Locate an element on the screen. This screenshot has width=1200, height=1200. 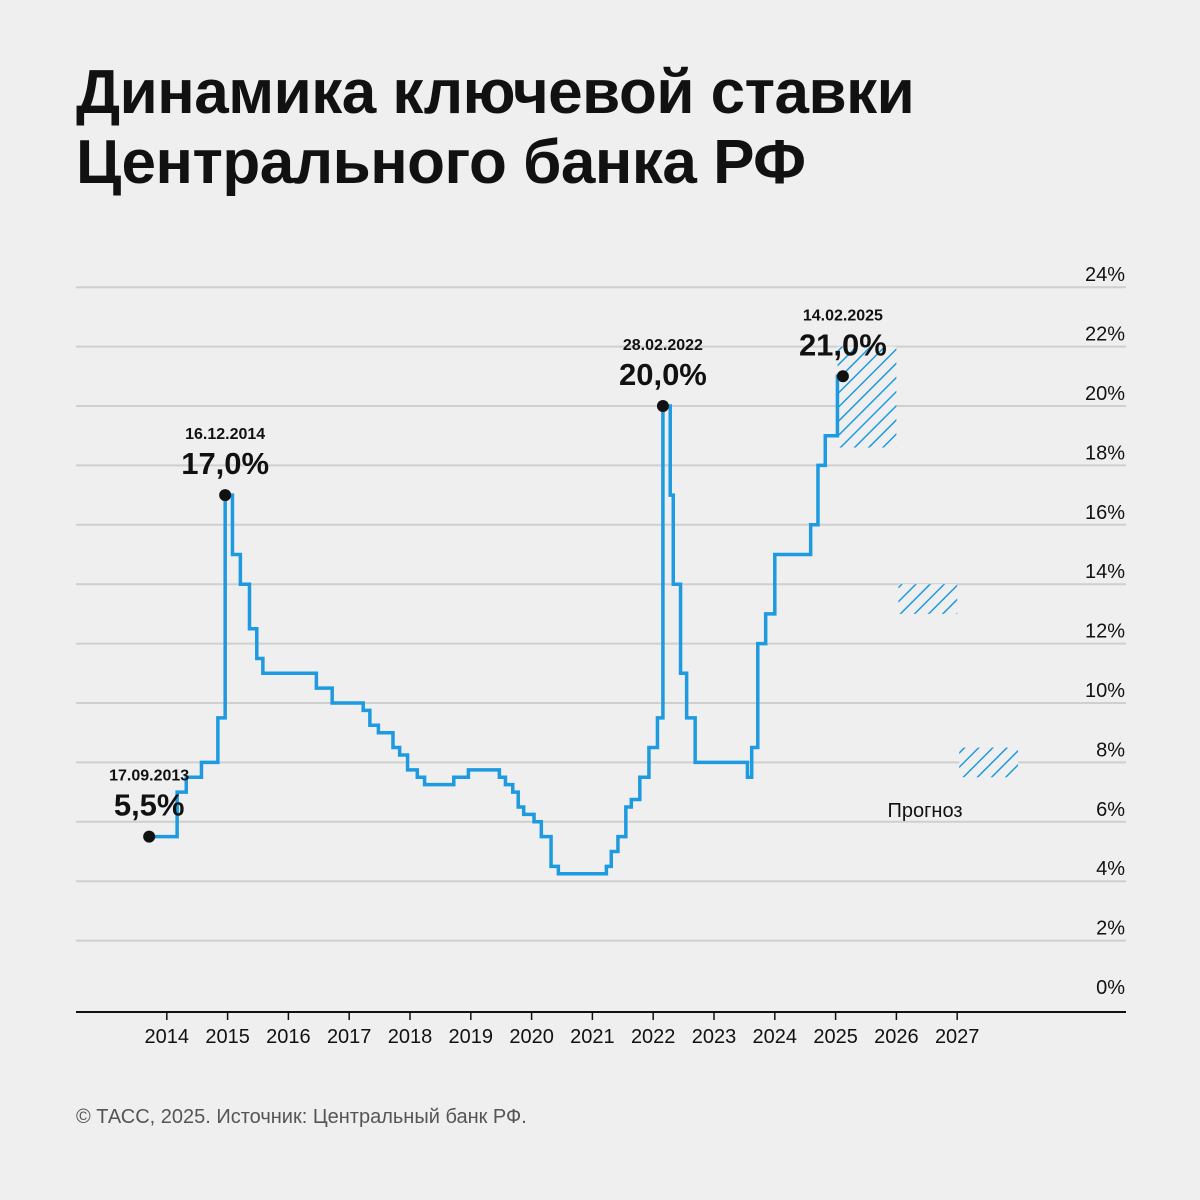
y-tick-label: 22% is located at coordinates (1105, 335).